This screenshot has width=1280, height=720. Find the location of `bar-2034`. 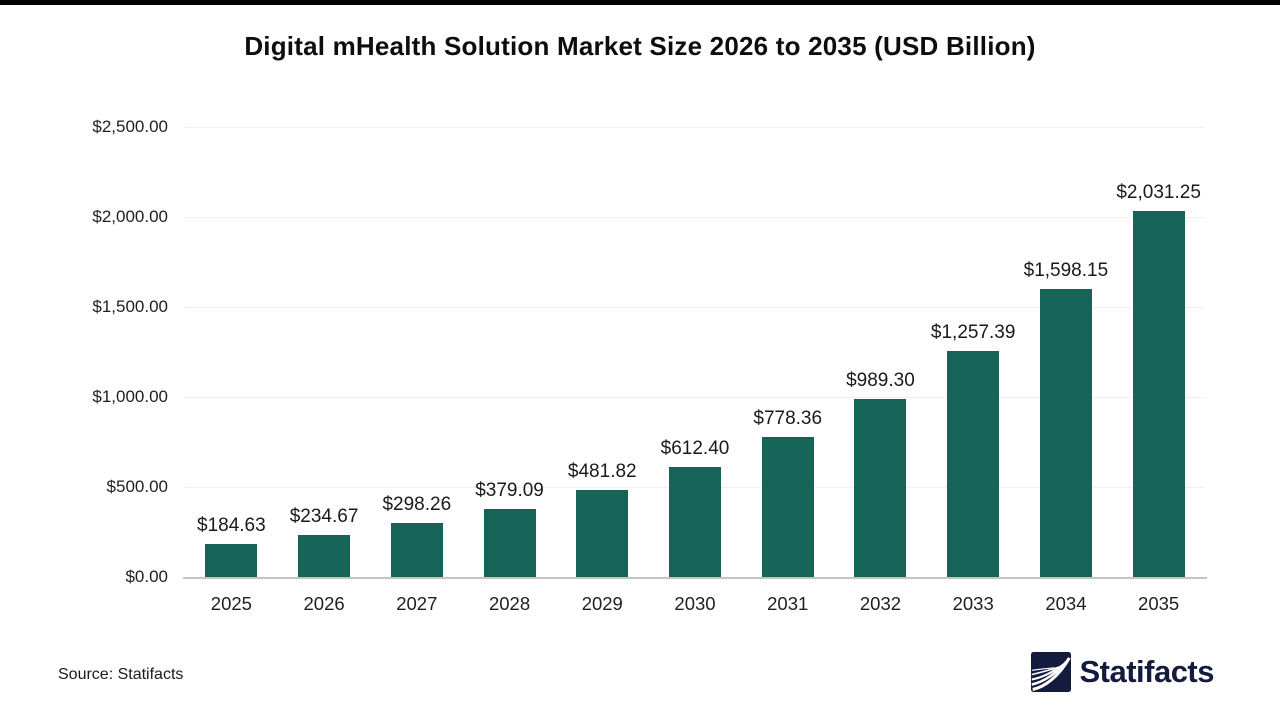

bar-2034 is located at coordinates (1065, 433).